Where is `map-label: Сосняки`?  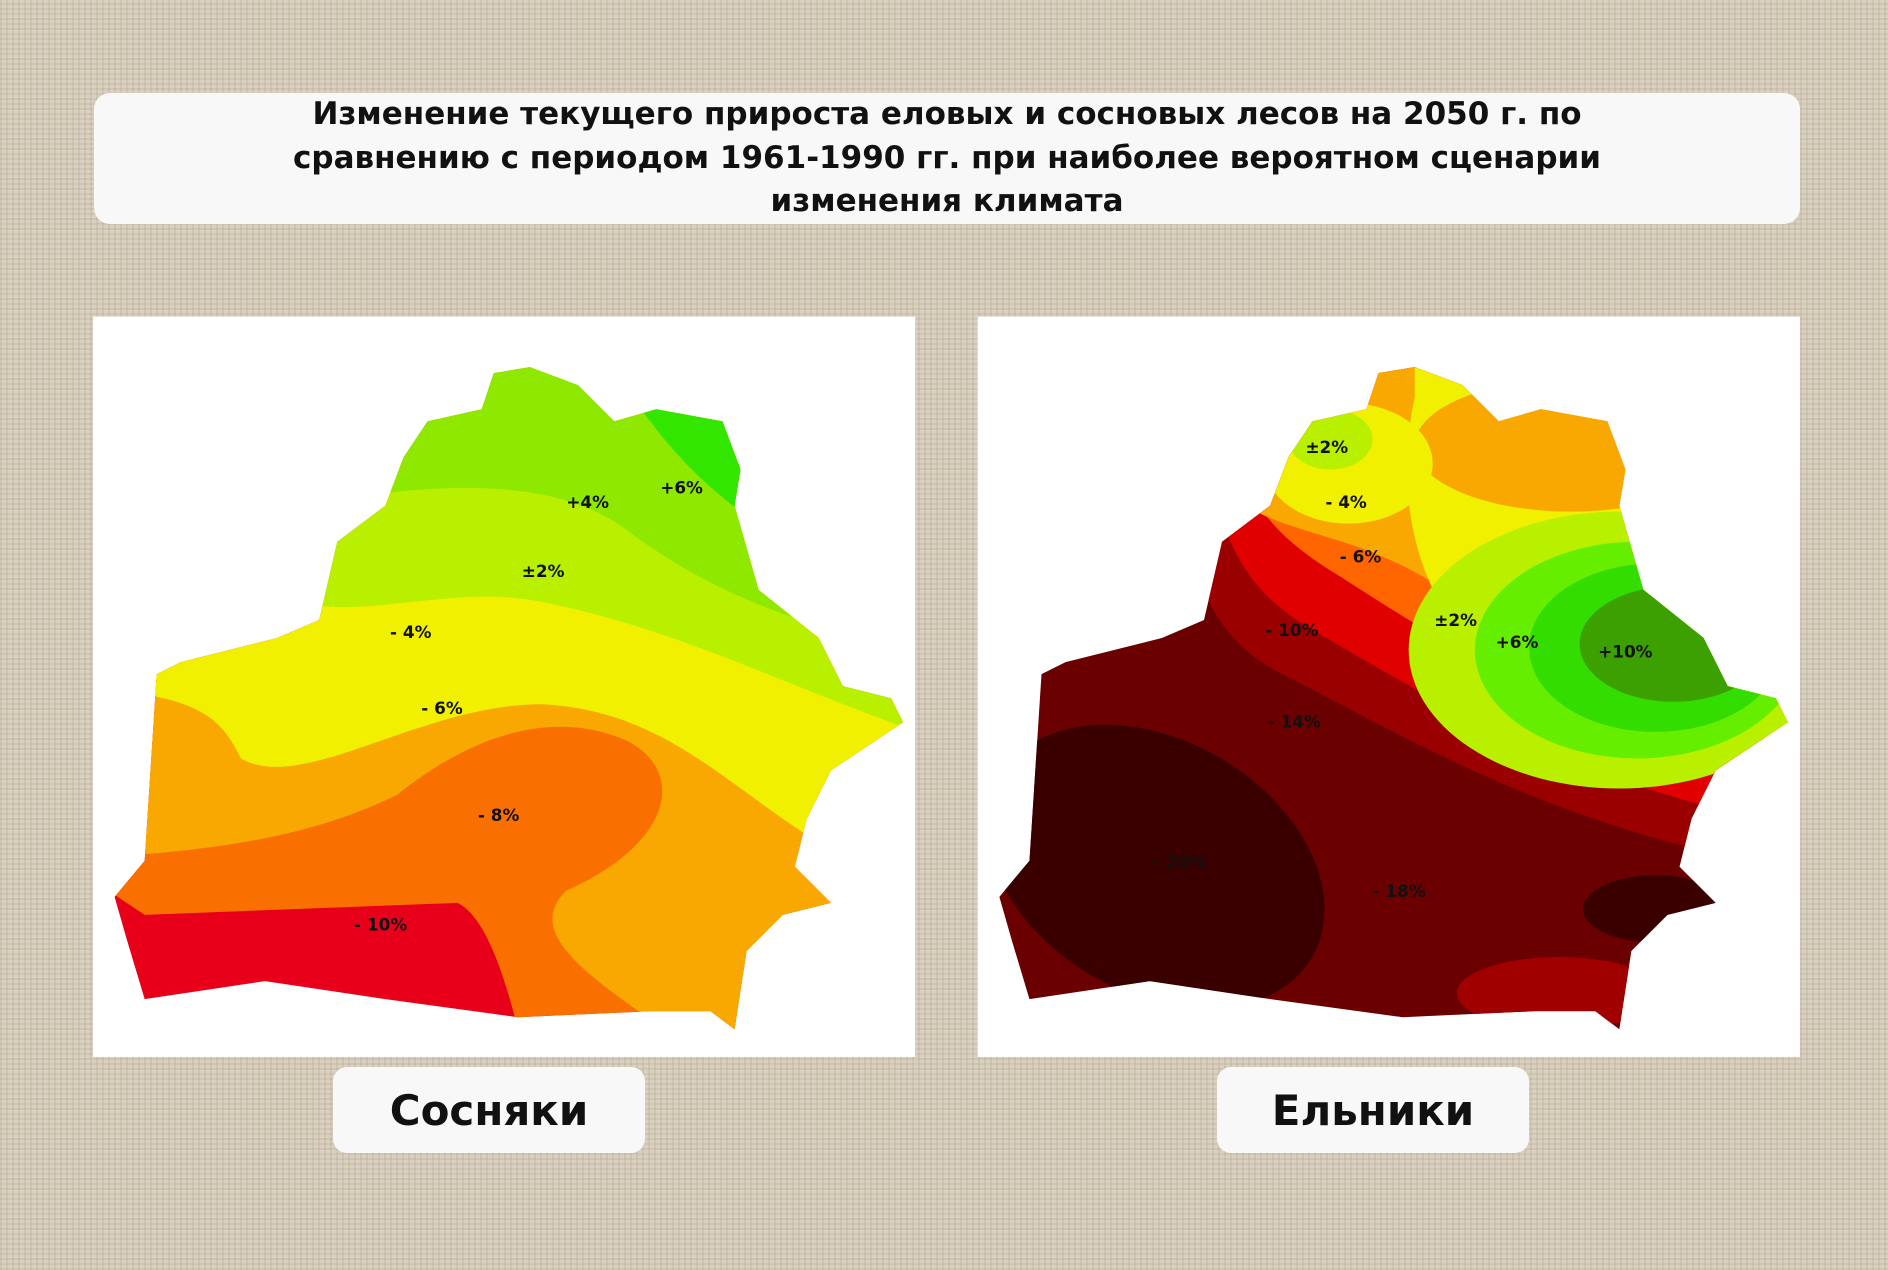 map-label: Сосняки is located at coordinates (489, 1110).